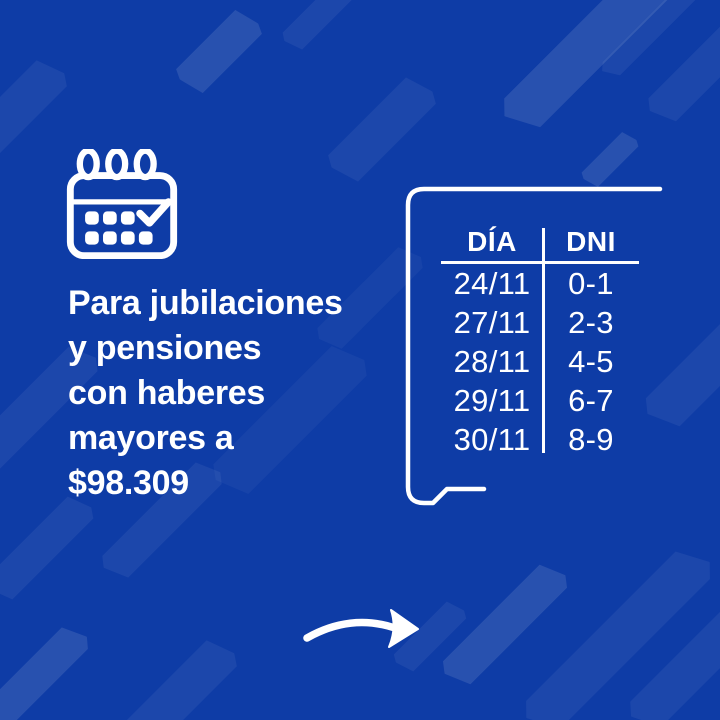 The width and height of the screenshot is (720, 720). Describe the element at coordinates (591, 283) in the screenshot. I see `cell-dni: 0-1` at that location.